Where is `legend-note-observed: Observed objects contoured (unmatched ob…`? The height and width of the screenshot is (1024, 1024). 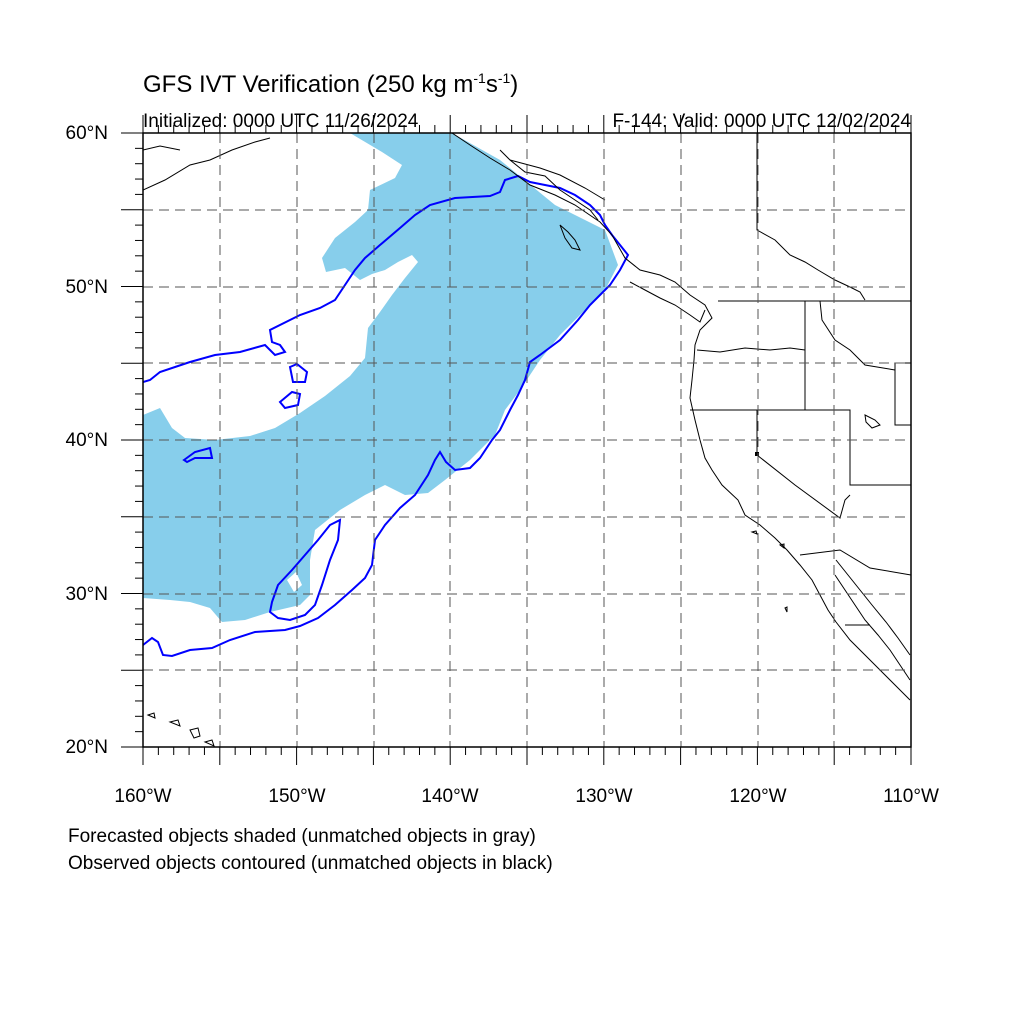 legend-note-observed: Observed objects contoured (unmatched ob… is located at coordinates (310, 863).